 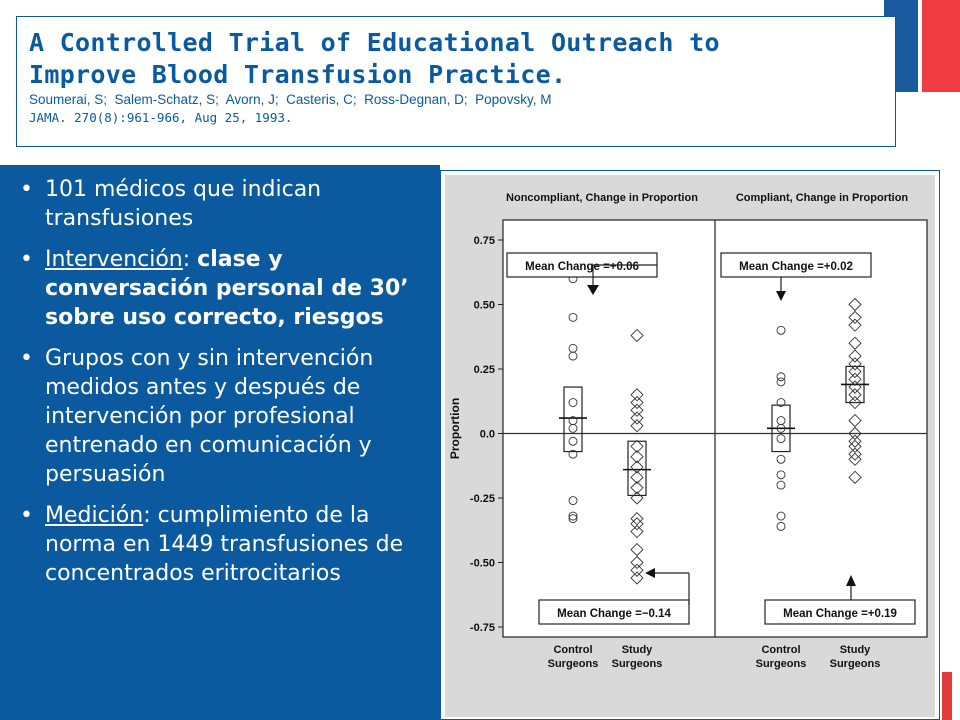 I want to click on bullet-label-medicion: Medición, so click(x=94, y=515).